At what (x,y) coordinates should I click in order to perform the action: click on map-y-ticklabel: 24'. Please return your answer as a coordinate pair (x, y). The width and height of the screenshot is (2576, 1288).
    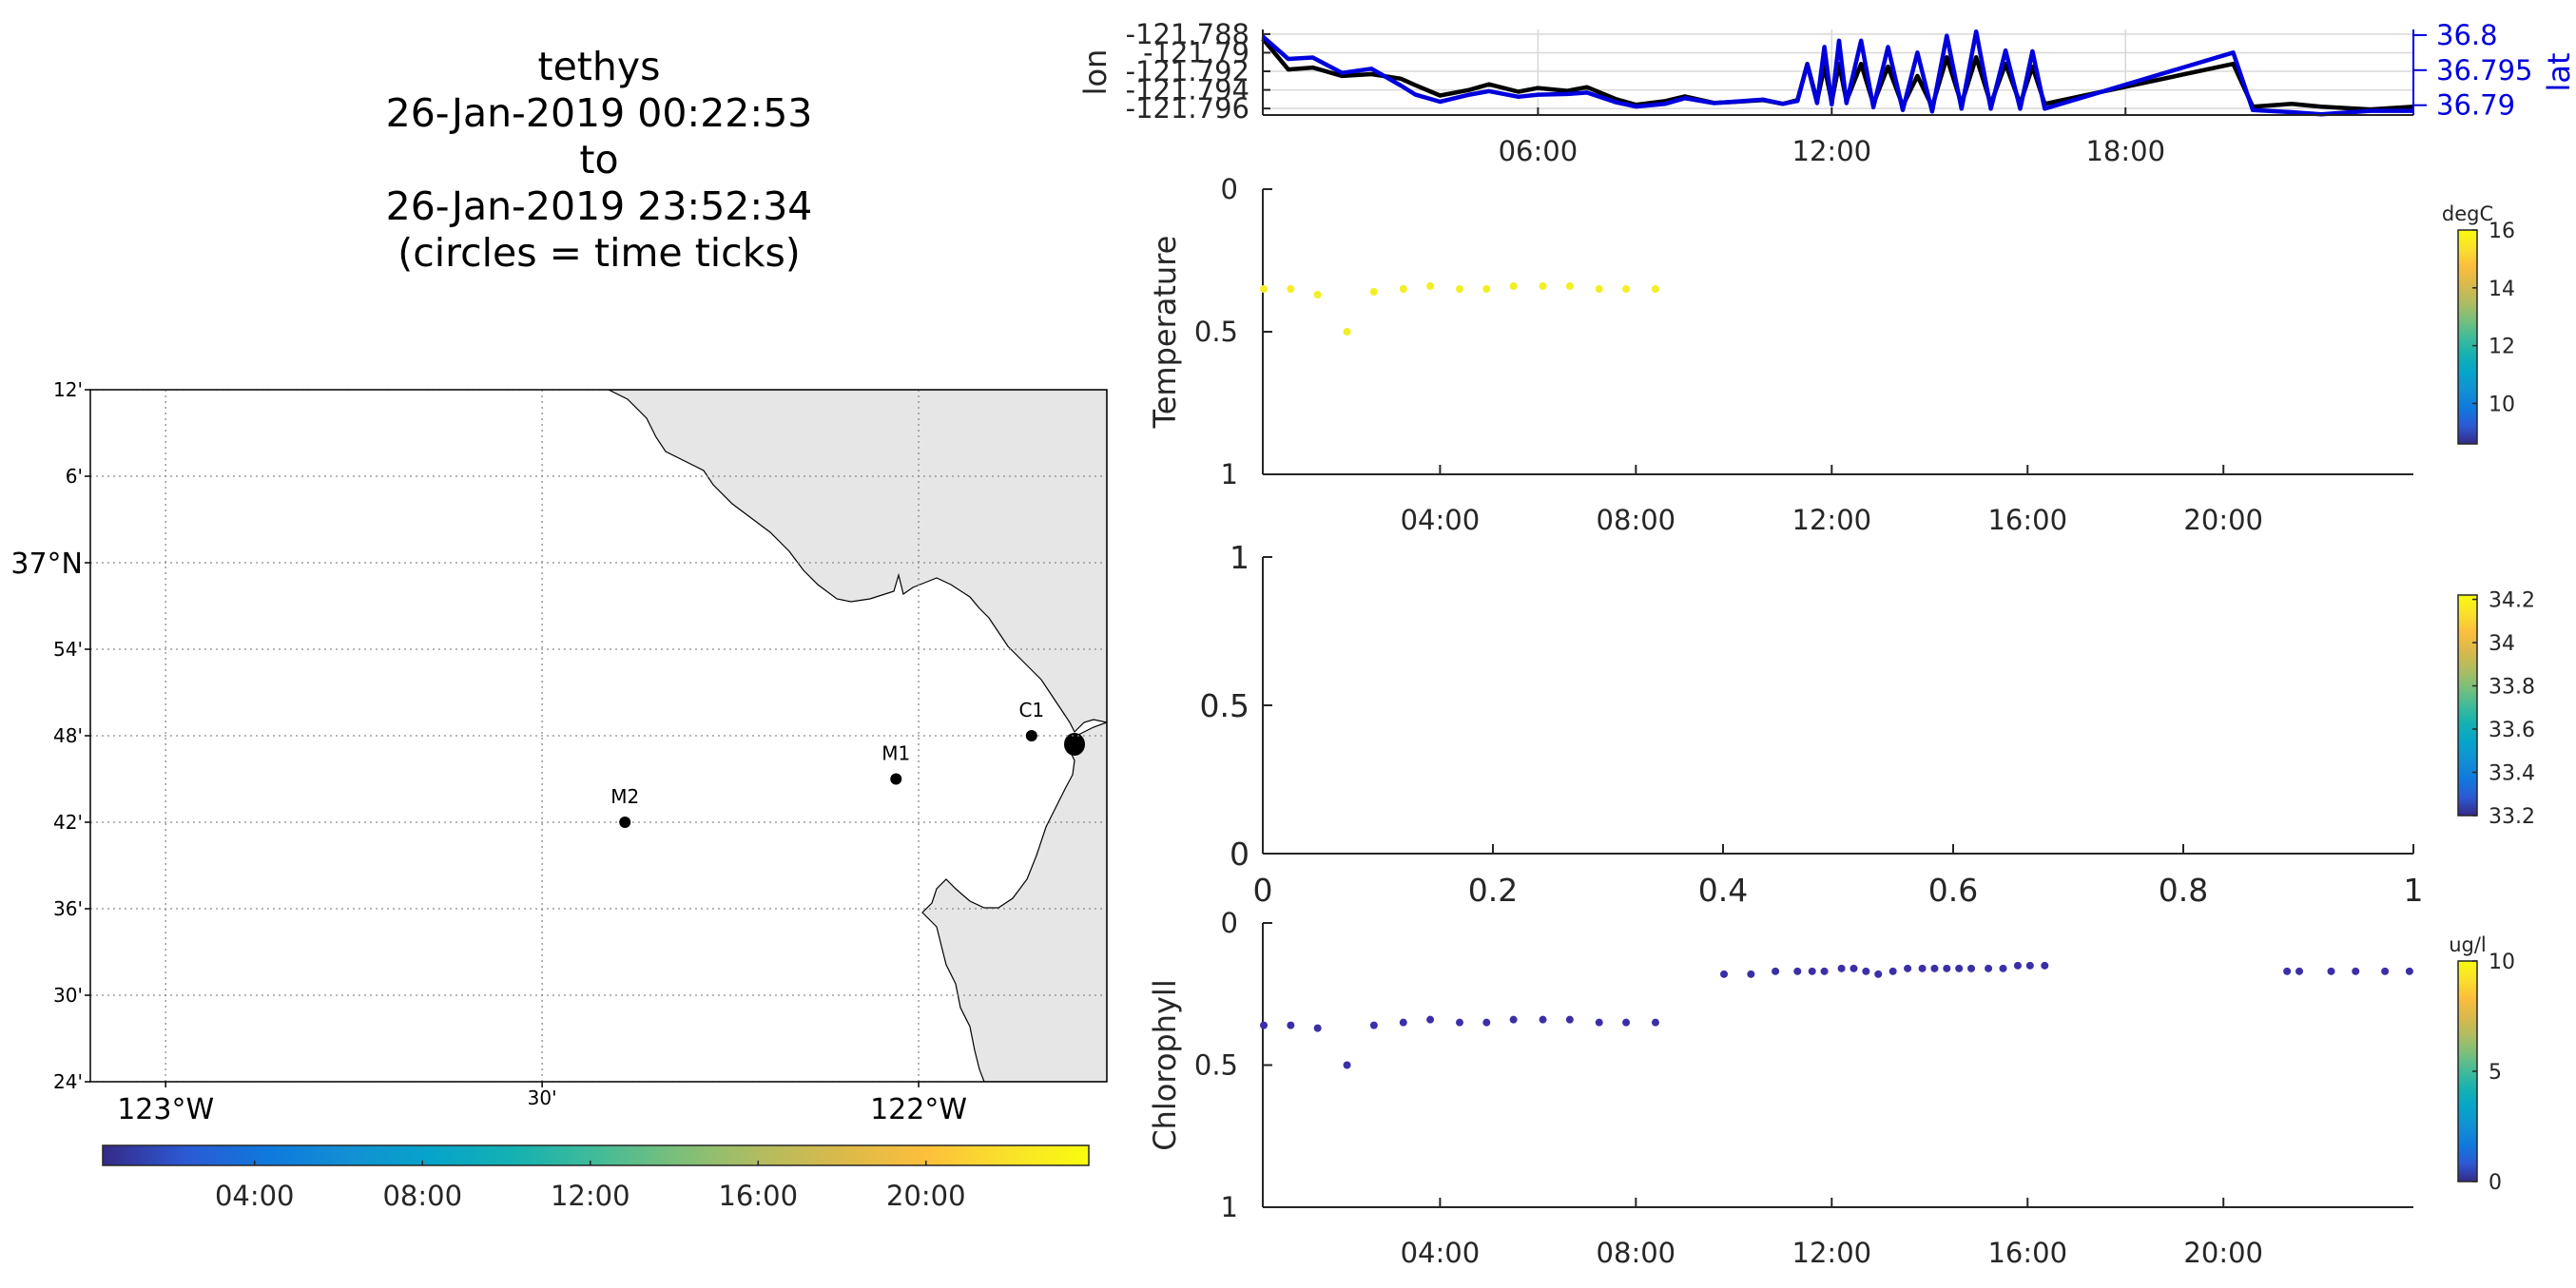
    Looking at the image, I should click on (68, 1081).